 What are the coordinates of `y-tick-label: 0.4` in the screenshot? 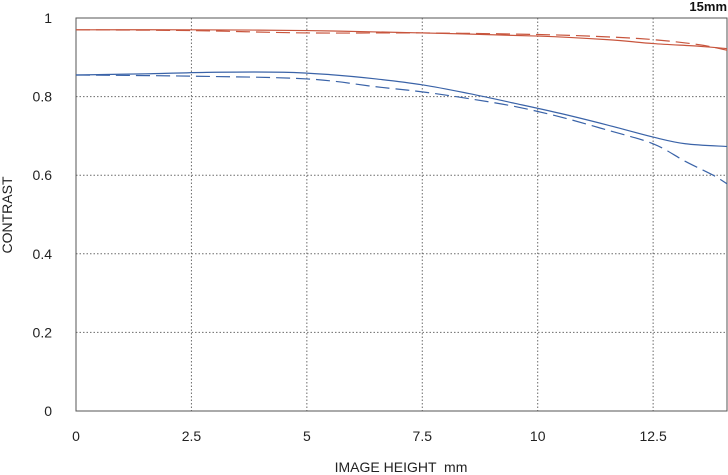 It's located at (43, 254).